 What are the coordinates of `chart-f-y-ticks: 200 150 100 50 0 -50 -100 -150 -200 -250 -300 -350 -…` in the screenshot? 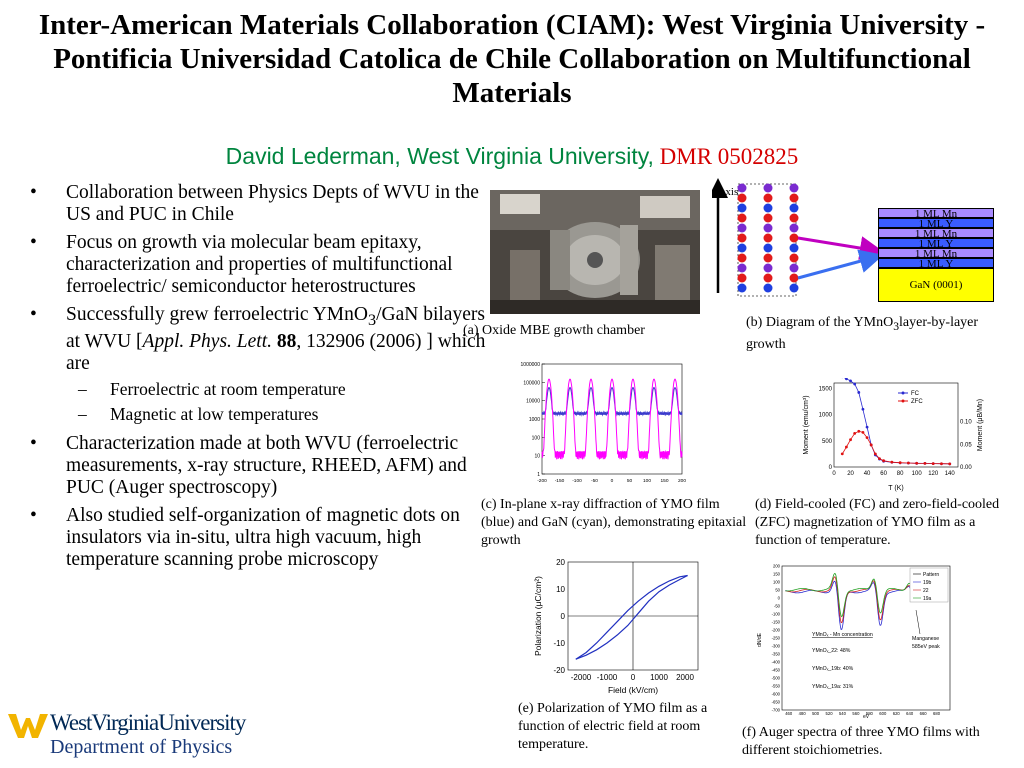 It's located at (776, 638).